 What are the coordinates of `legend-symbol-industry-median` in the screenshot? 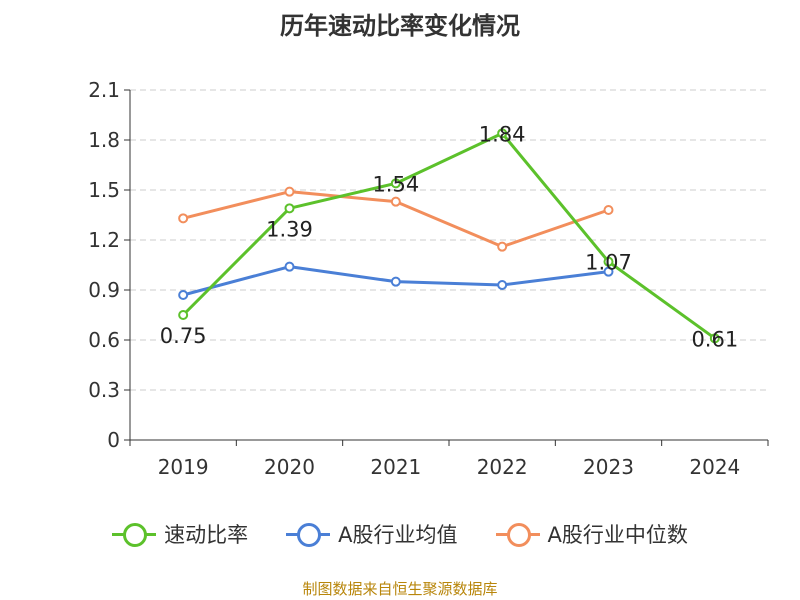 It's located at (517, 534).